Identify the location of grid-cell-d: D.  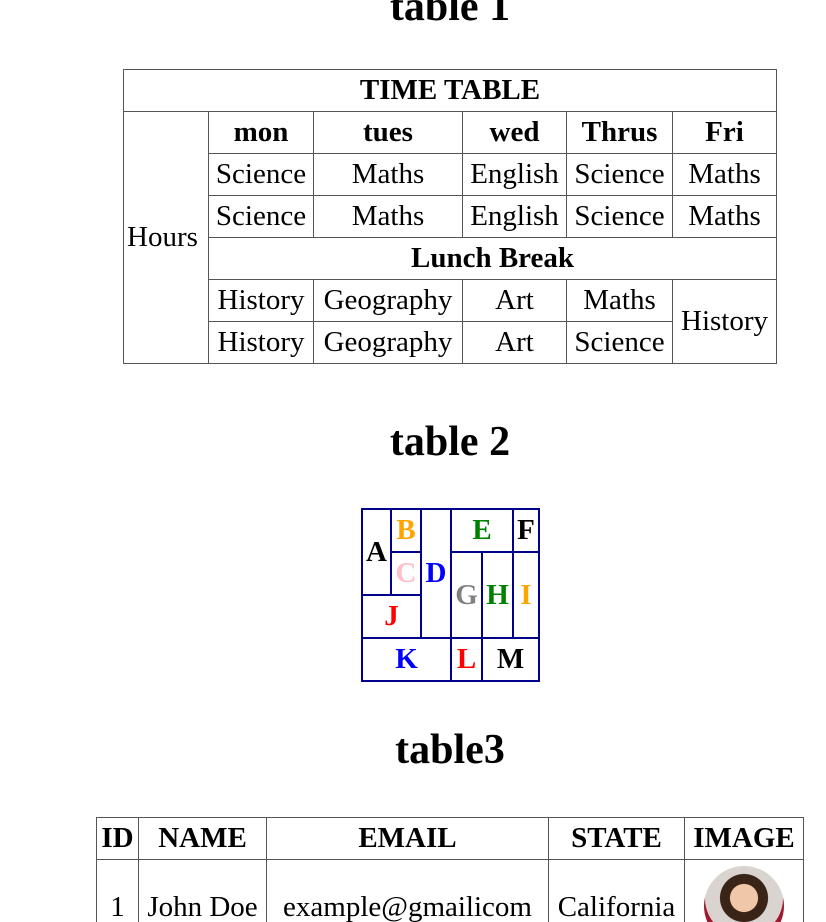
(436, 573).